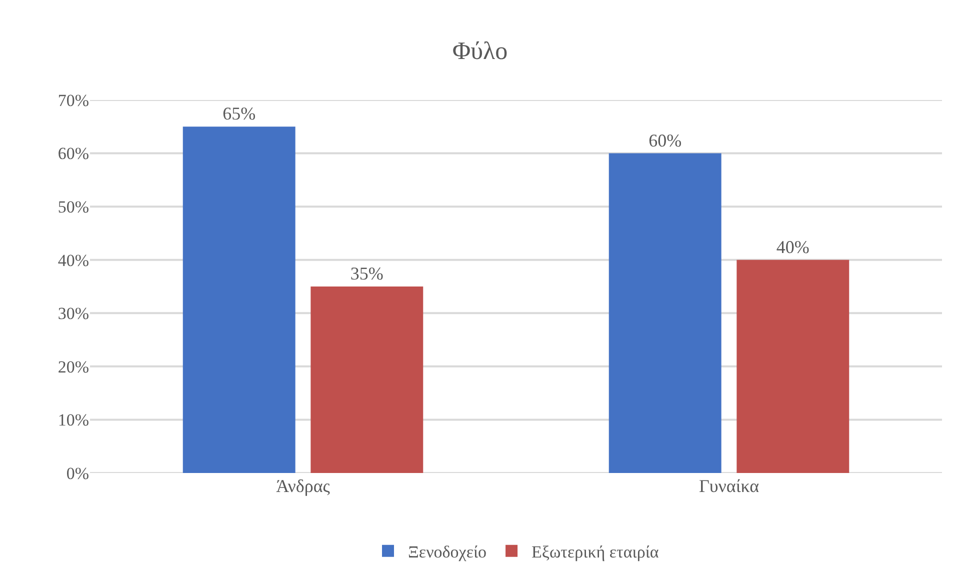 This screenshot has width=960, height=585. What do you see at coordinates (303, 486) in the screenshot?
I see `x-tick-label: Άνδρας` at bounding box center [303, 486].